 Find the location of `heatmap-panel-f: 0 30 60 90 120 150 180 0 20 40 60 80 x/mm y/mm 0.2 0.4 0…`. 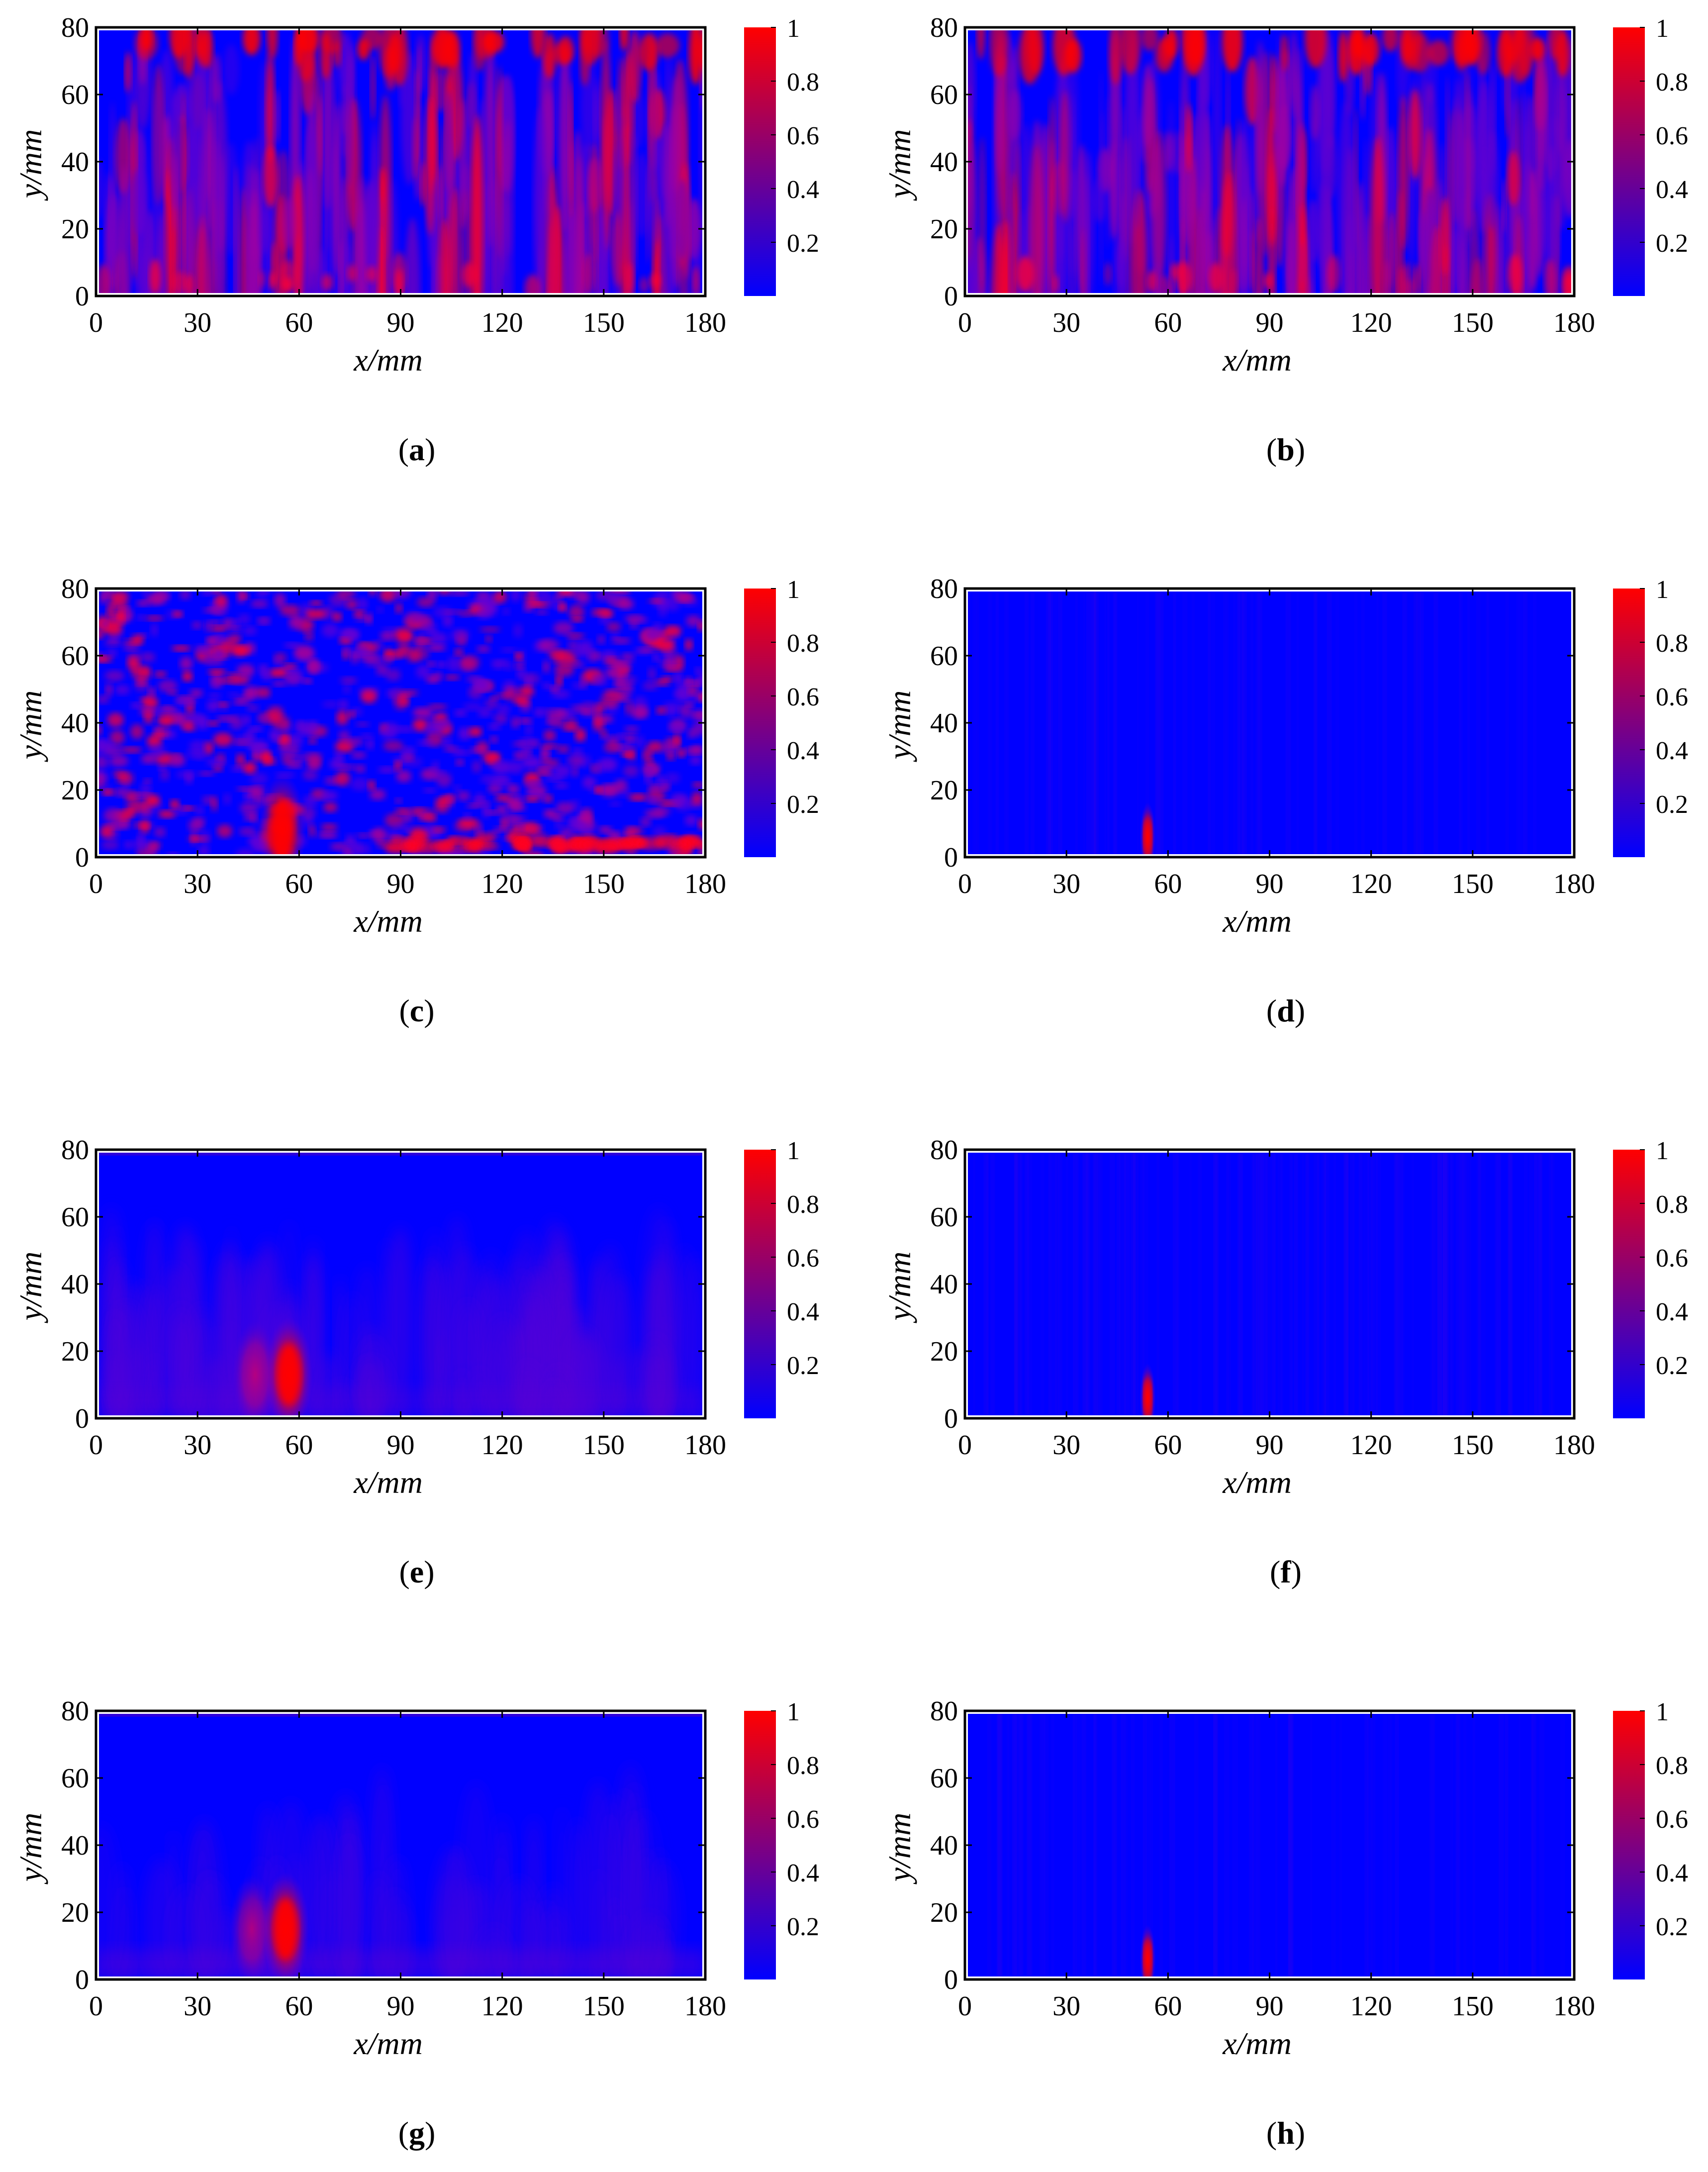

heatmap-panel-f: 0 30 60 90 120 150 180 0 20 40 60 80 x/mm y/mm 0.2 0.4 0… is located at coordinates (1285, 1362).